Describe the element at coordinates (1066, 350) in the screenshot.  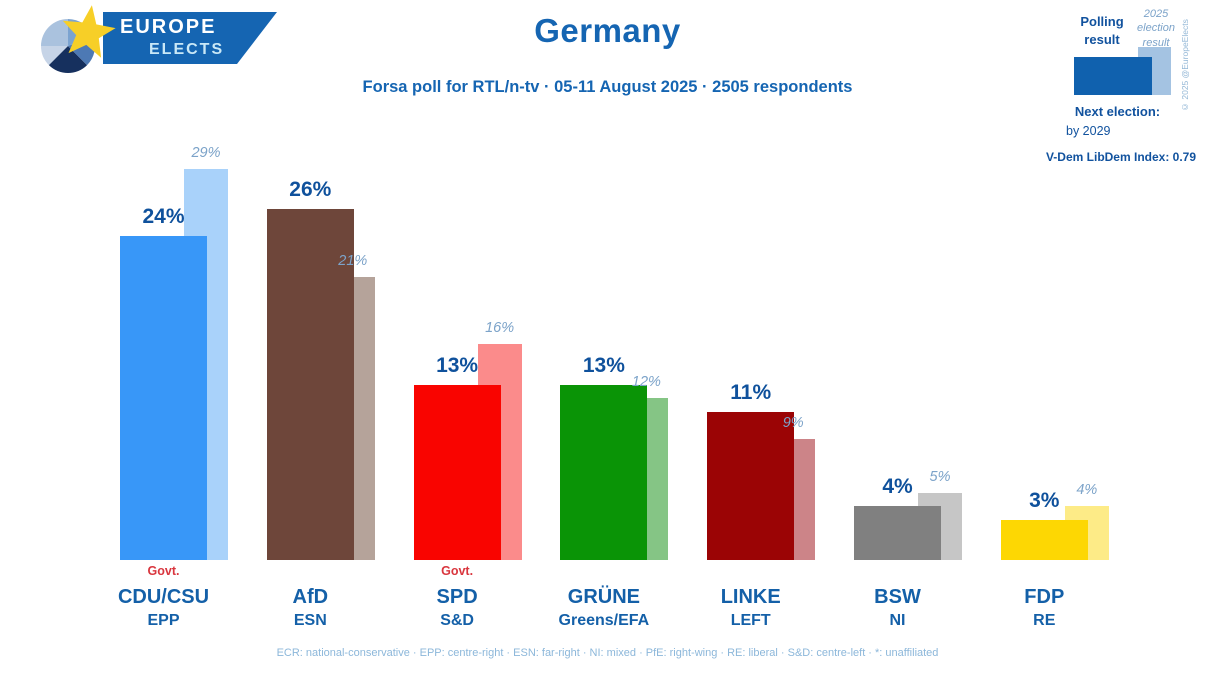
I see `bar-group-7: 4% 3% FDP RE` at that location.